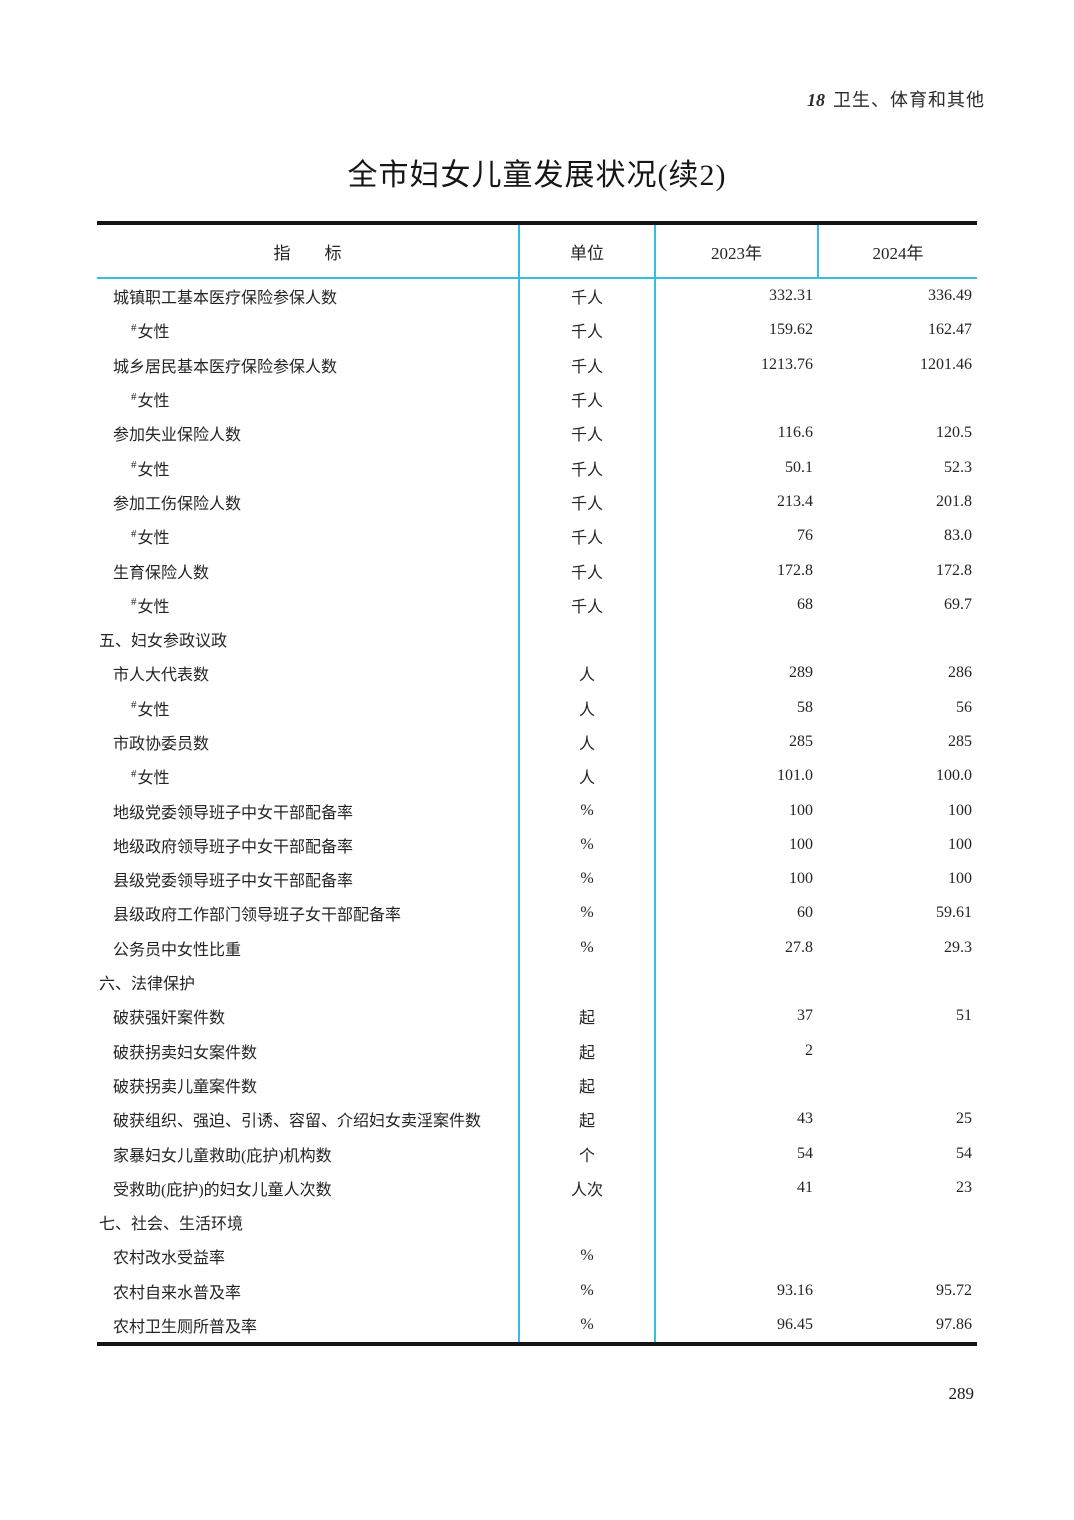  What do you see at coordinates (805, 1119) in the screenshot?
I see `value-2023-cell: 43` at bounding box center [805, 1119].